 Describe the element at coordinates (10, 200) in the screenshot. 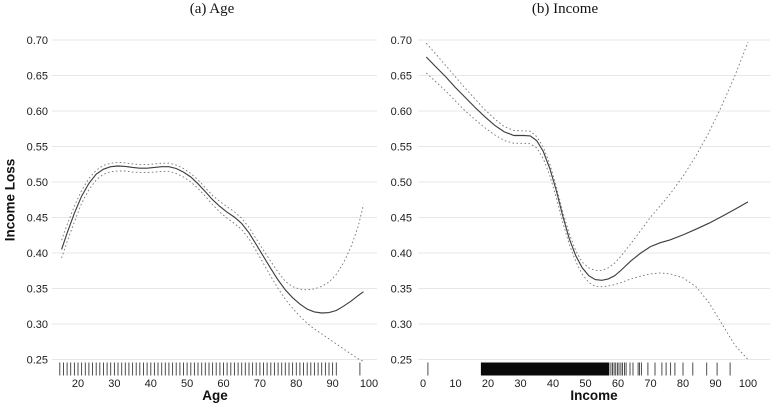

I see `y-axis-label: Income Loss` at that location.